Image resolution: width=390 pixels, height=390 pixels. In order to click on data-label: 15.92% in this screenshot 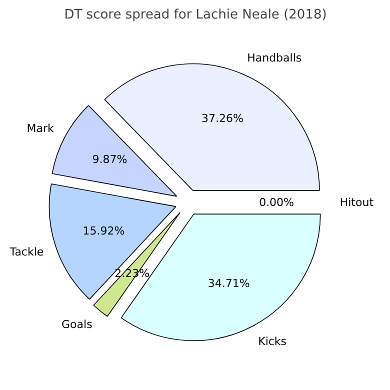, I will do `click(103, 231)`.